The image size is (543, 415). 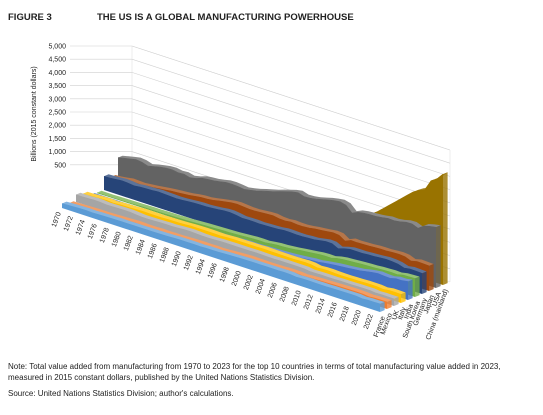 I want to click on series-label: USA, so click(x=437, y=299).